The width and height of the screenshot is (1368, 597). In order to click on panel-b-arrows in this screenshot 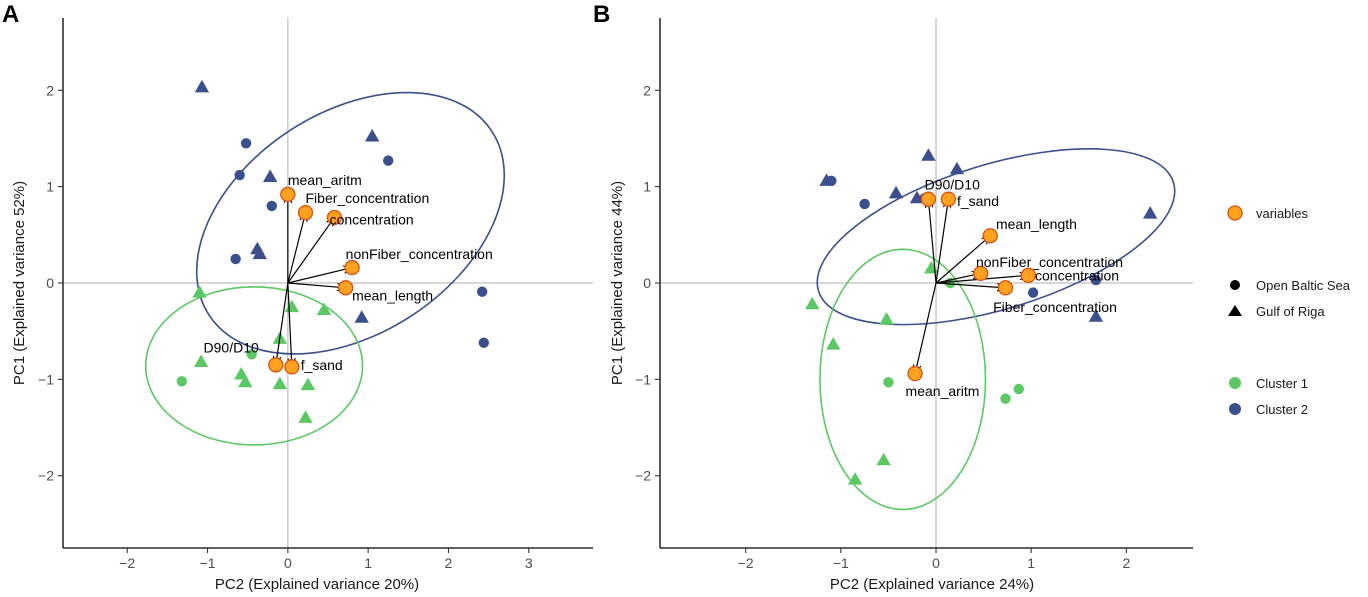, I will do `click(970, 286)`.